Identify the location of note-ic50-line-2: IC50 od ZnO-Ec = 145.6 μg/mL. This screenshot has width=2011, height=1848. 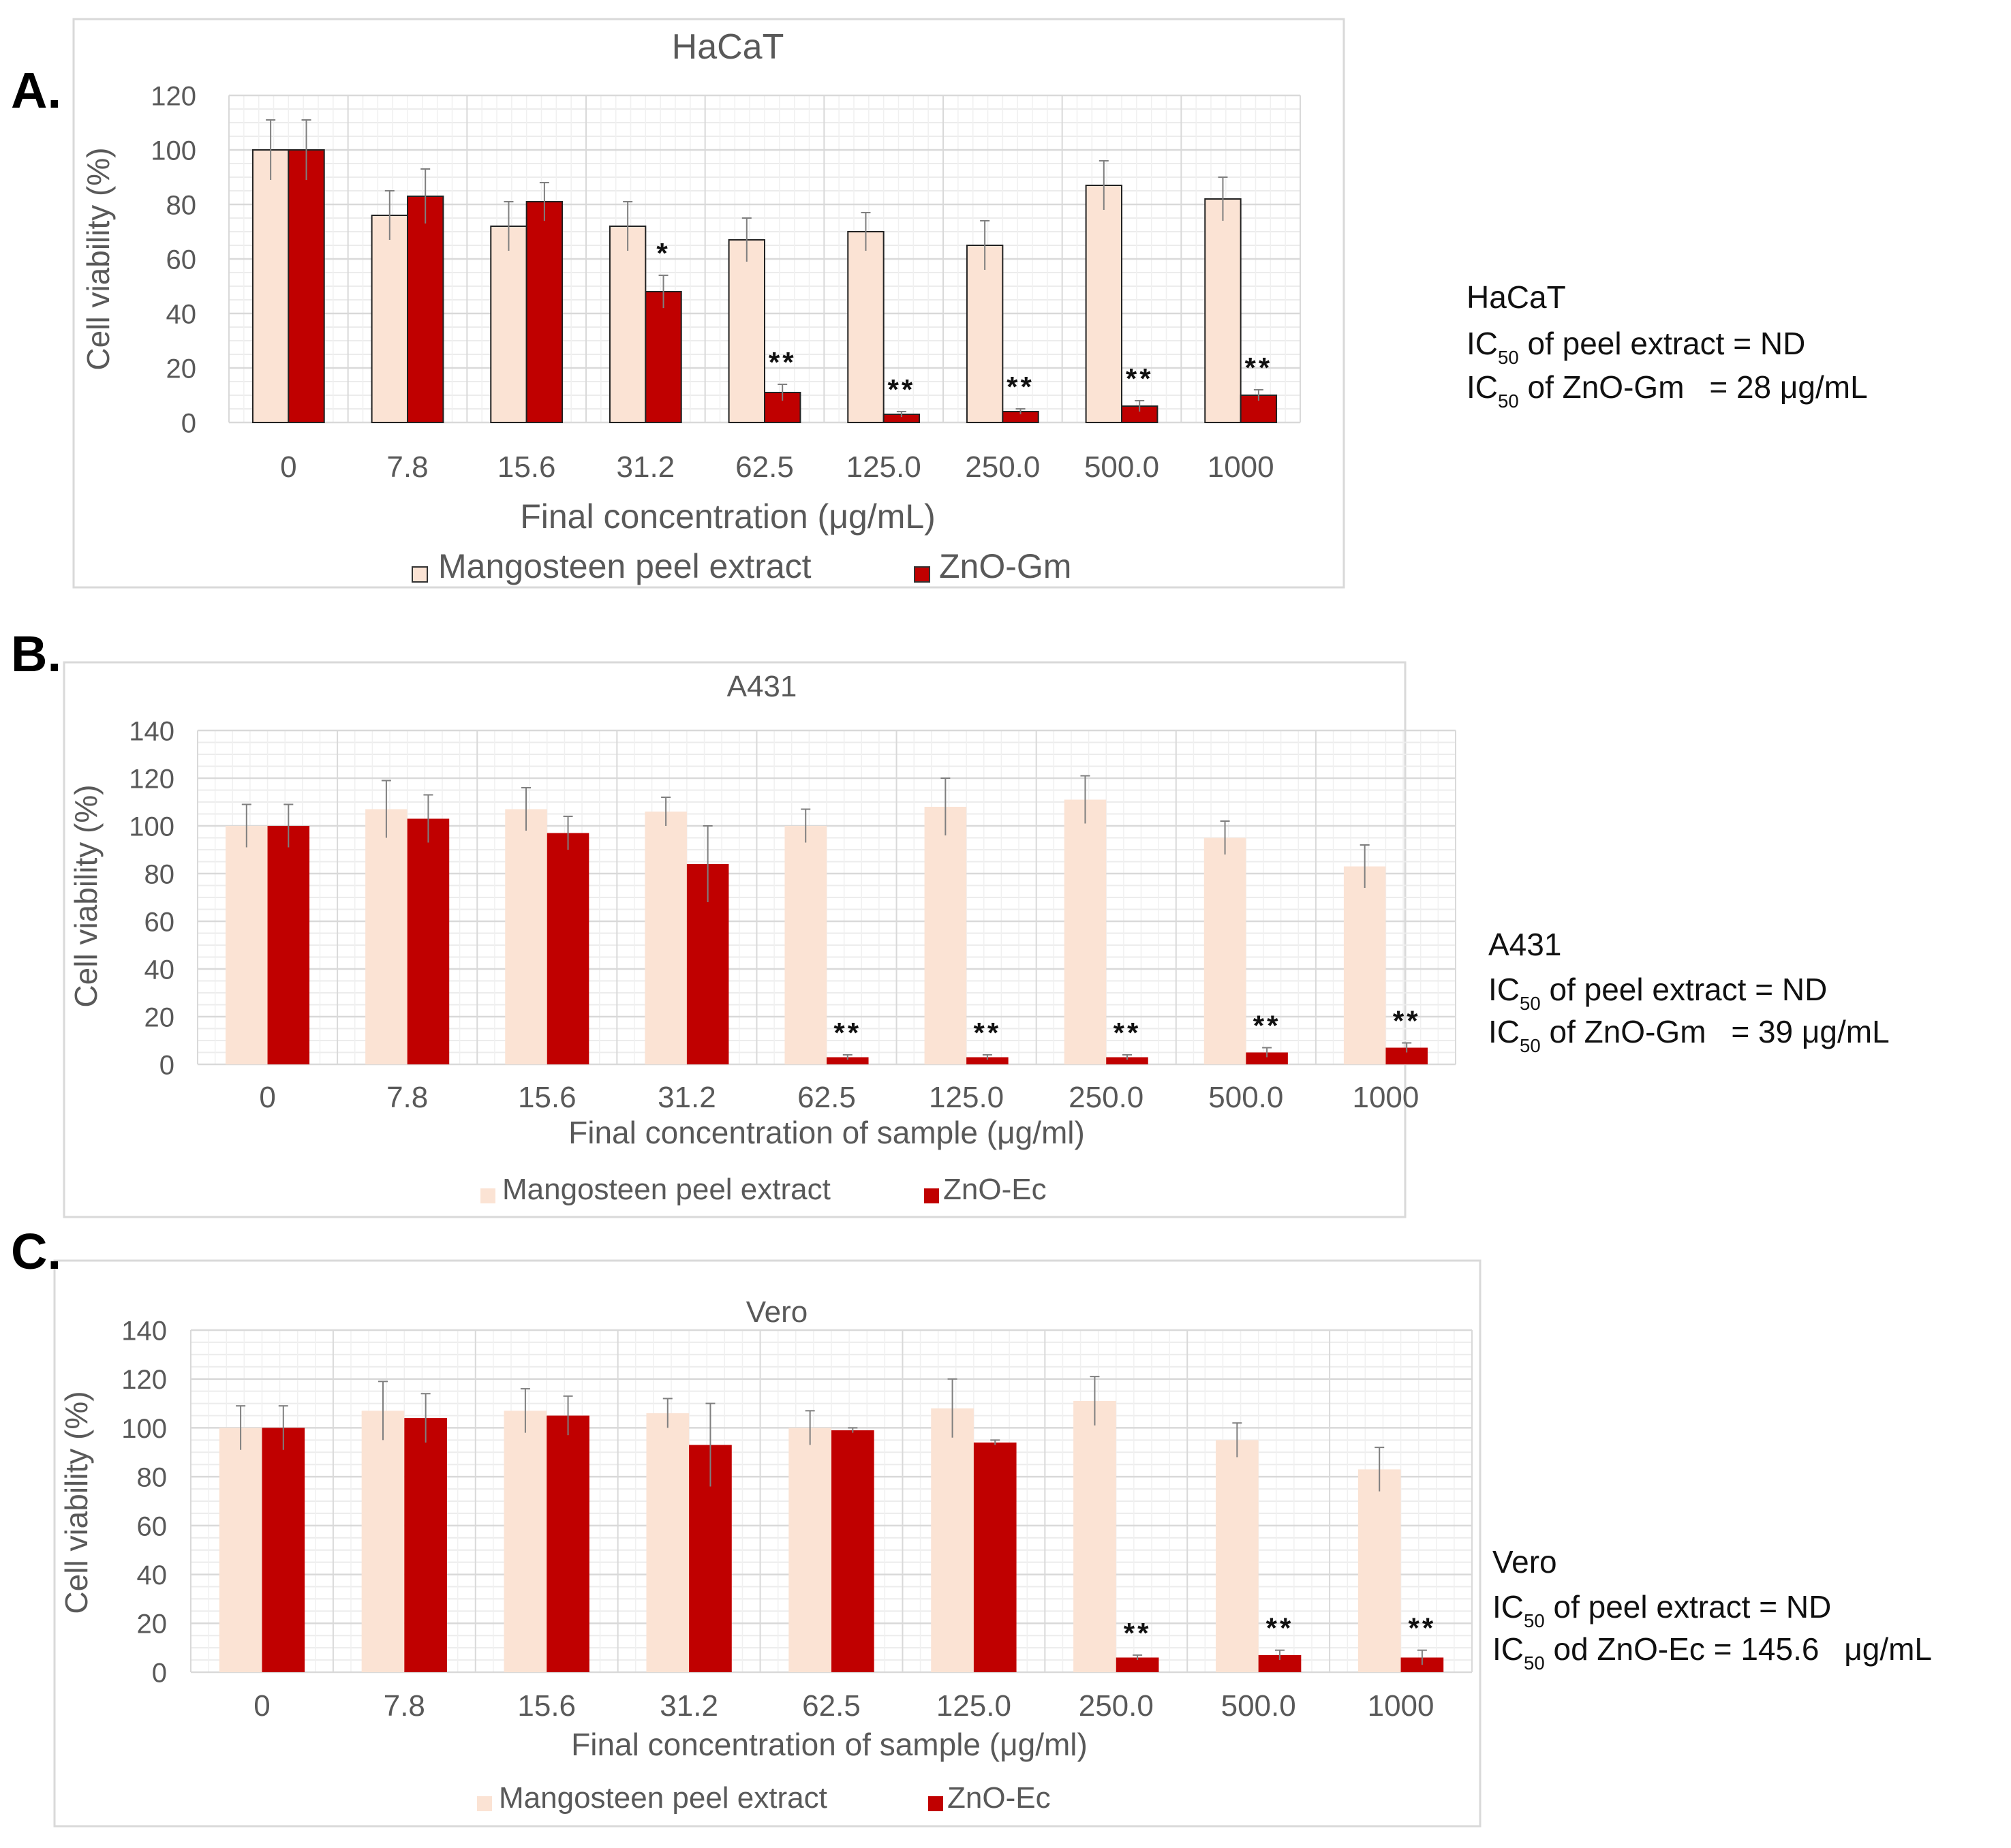
(1712, 1652).